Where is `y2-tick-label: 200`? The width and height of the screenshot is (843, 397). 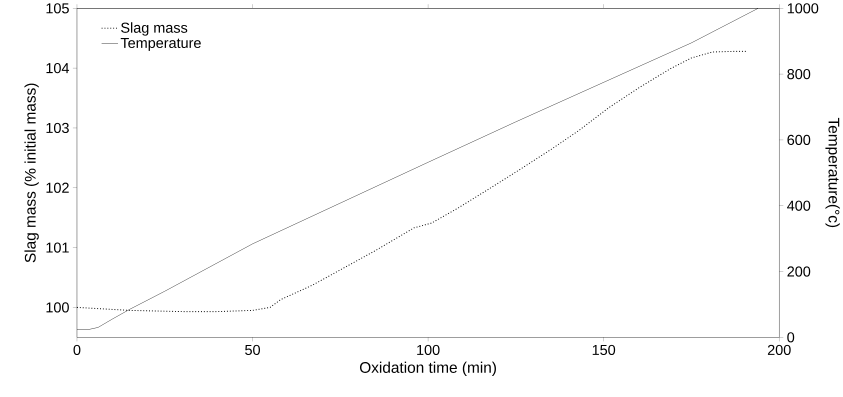 y2-tick-label: 200 is located at coordinates (798, 271).